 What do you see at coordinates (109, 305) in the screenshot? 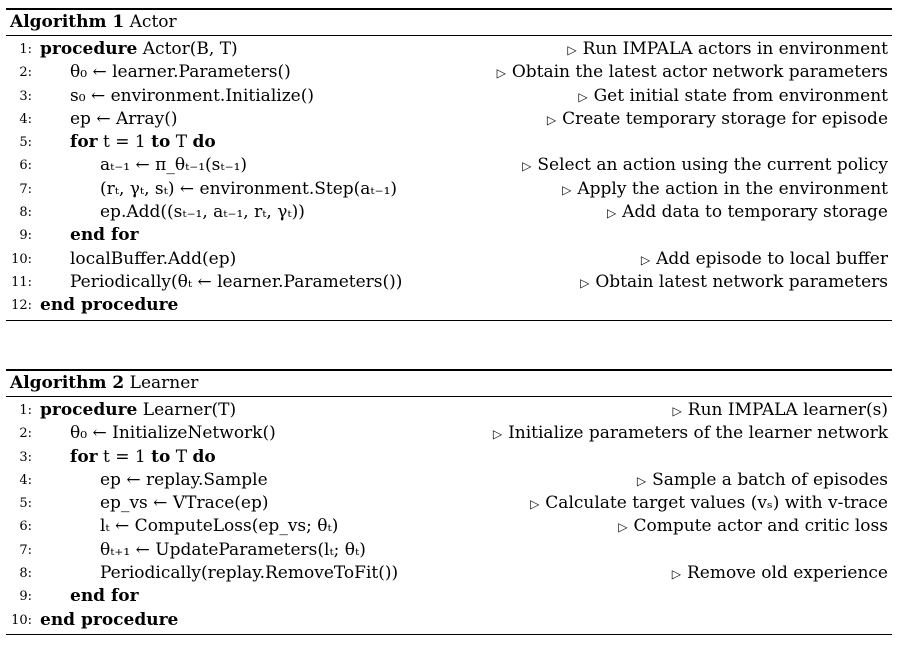
I see `line-code: end procedure` at bounding box center [109, 305].